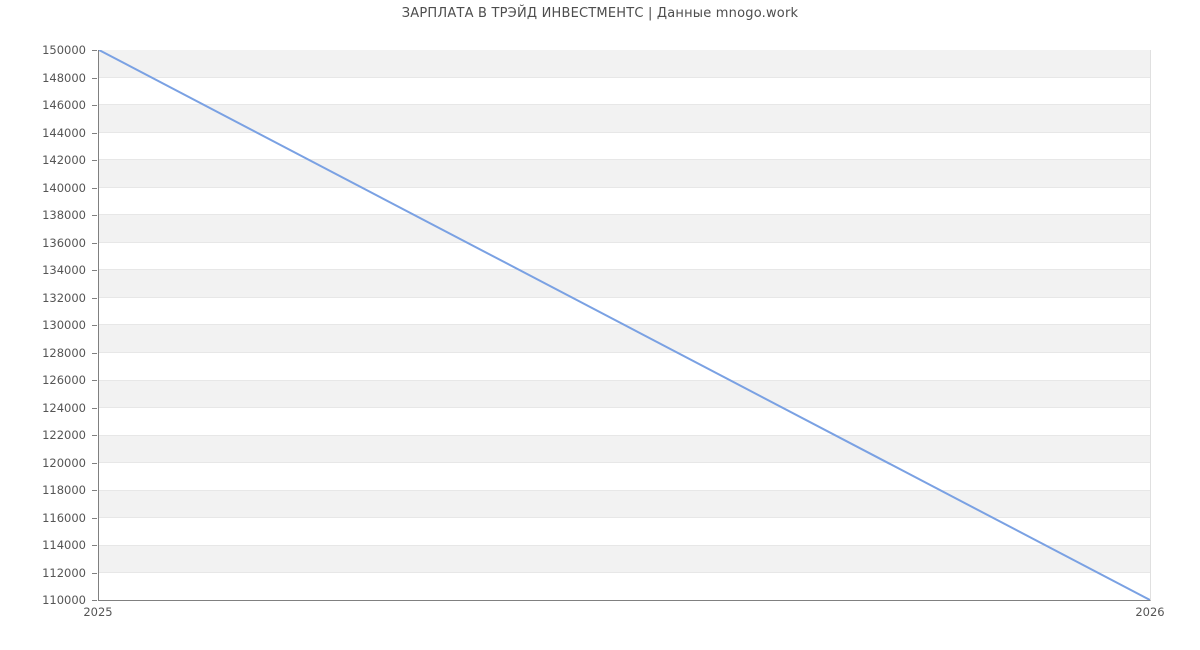 Image resolution: width=1200 pixels, height=650 pixels. What do you see at coordinates (64, 462) in the screenshot?
I see `y-tick-label: 120000` at bounding box center [64, 462].